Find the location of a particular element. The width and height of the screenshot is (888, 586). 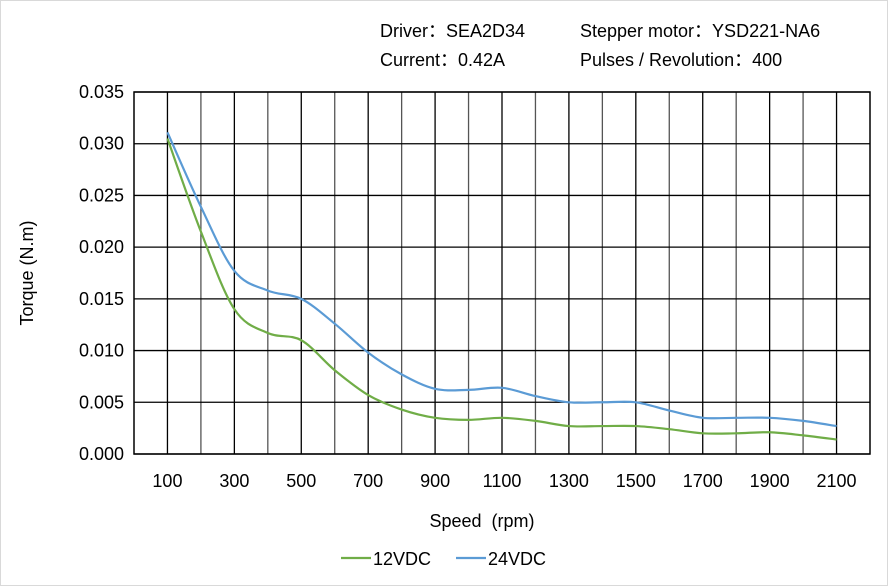

y-tick-label: 0.030 is located at coordinates (101, 144).